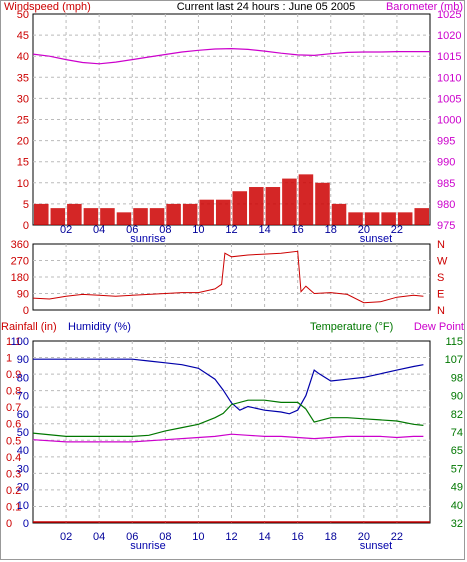 The height and width of the screenshot is (562, 467). I want to click on direction-degree-tick-label: 270, so click(20, 262).